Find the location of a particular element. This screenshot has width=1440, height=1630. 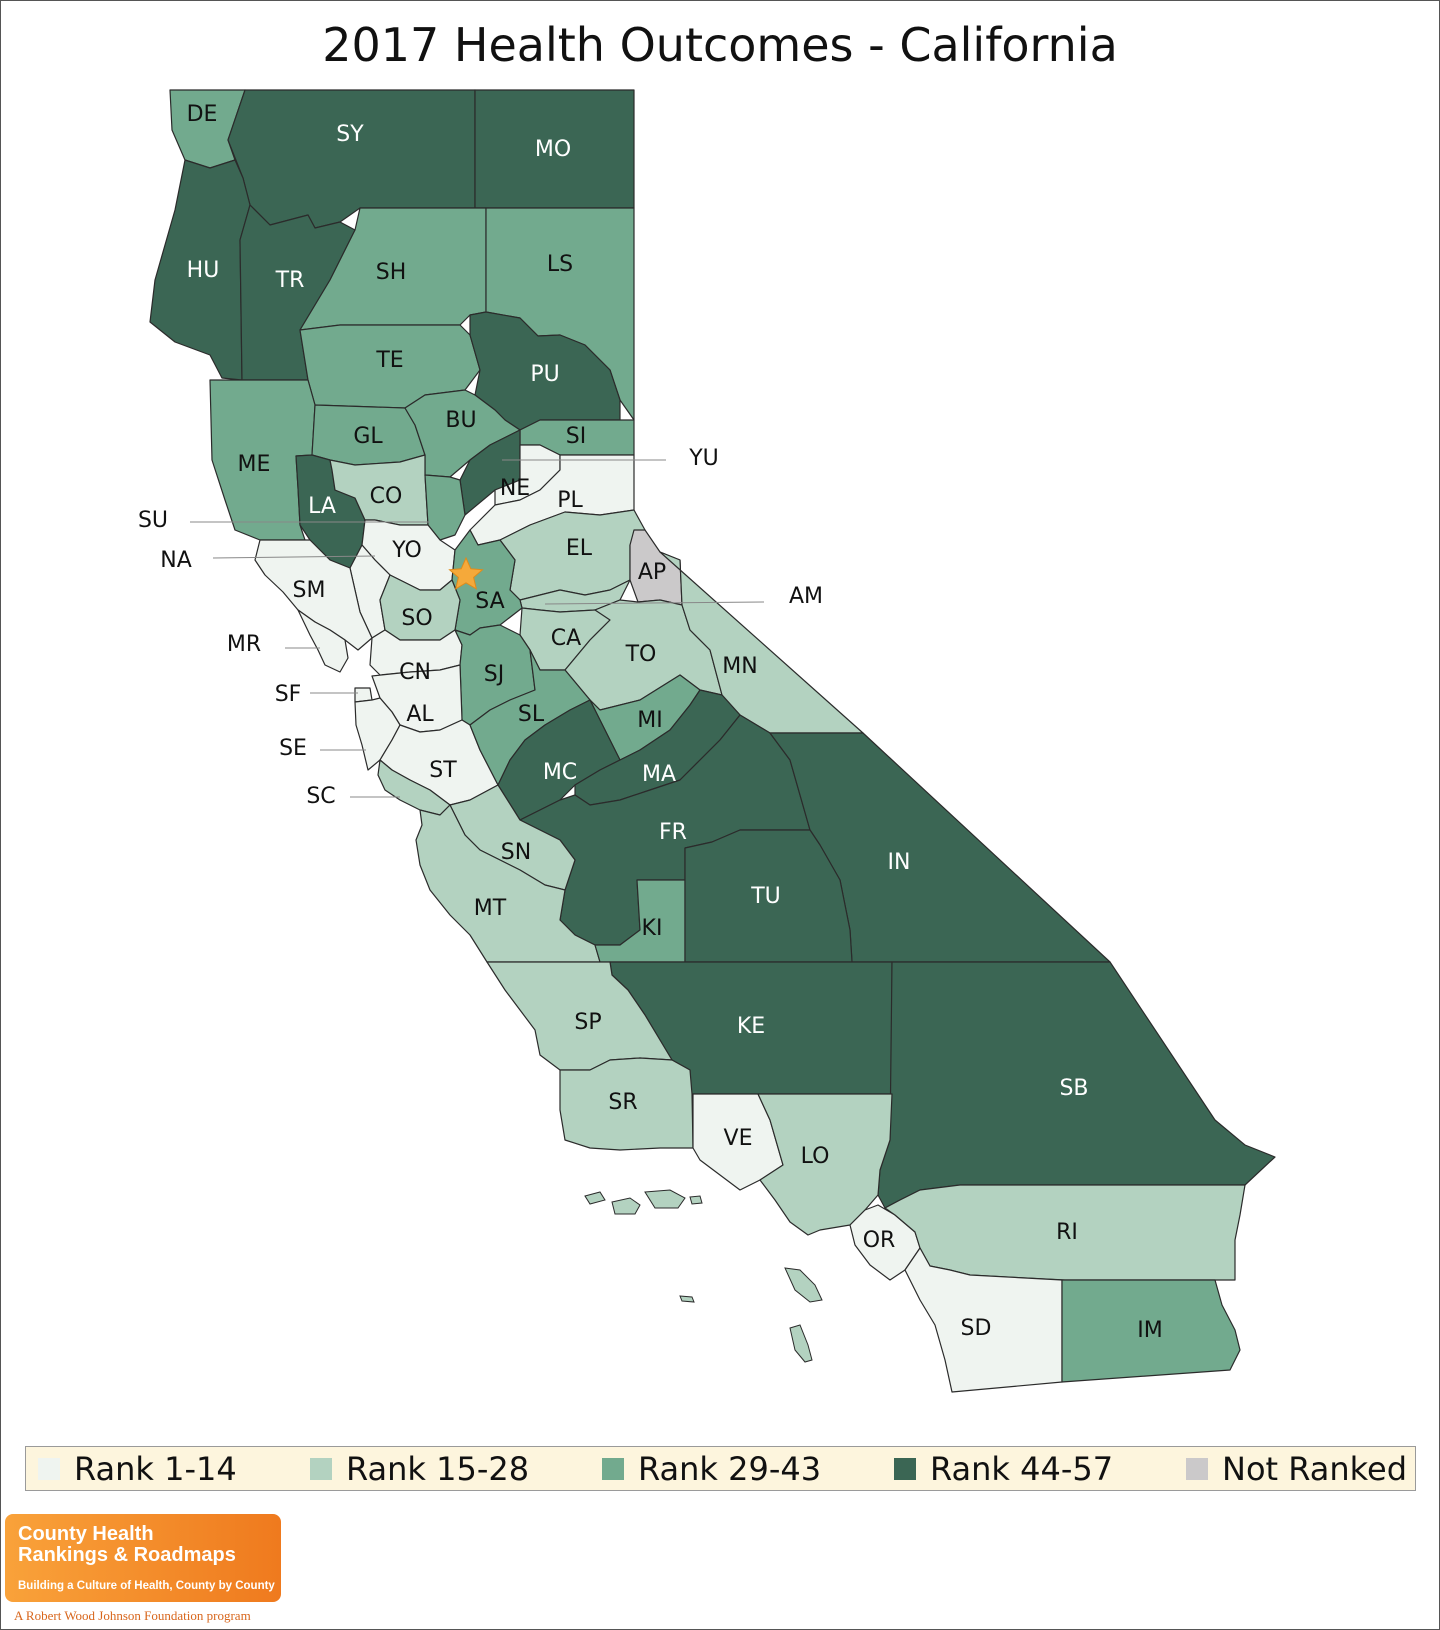

label-IM: IM is located at coordinates (1149, 1330).